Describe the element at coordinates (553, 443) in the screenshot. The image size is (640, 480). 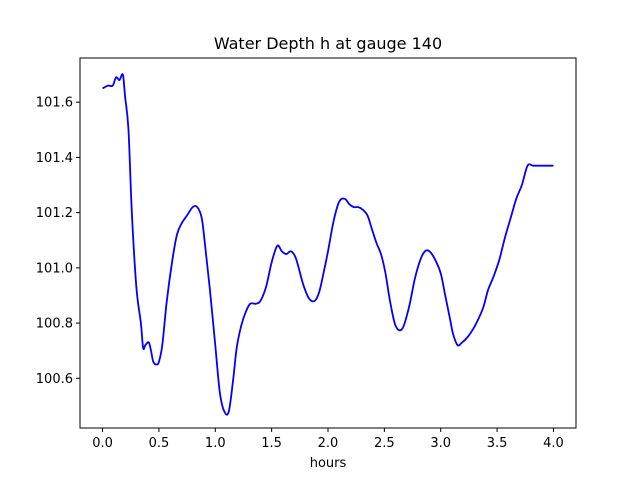
I see `x-tick-label: 4.0` at that location.